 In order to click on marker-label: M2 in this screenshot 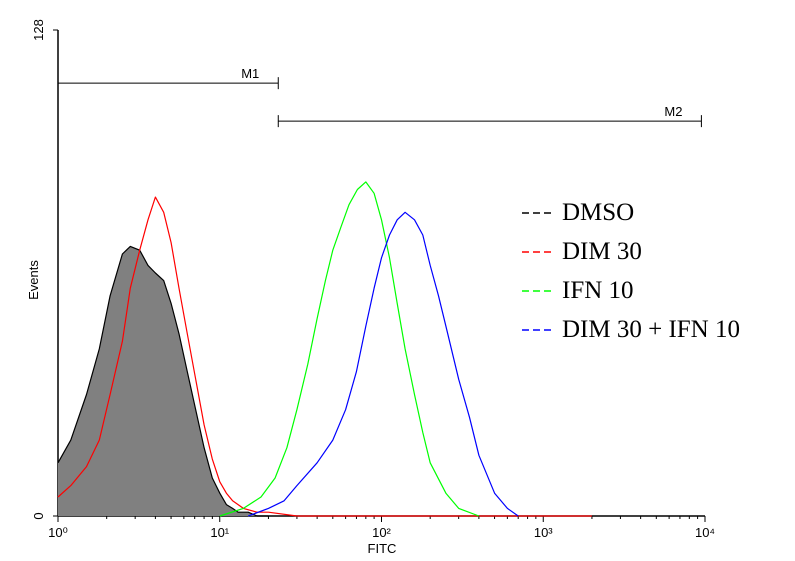, I will do `click(673, 111)`.